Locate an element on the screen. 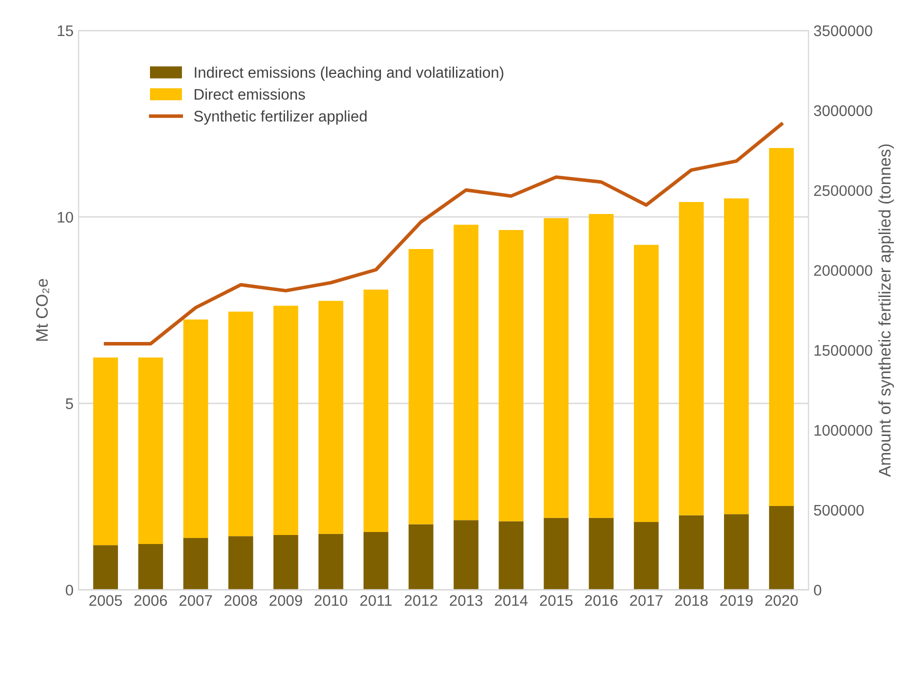 The height and width of the screenshot is (678, 924). x-tick-label: 2011 is located at coordinates (376, 600).